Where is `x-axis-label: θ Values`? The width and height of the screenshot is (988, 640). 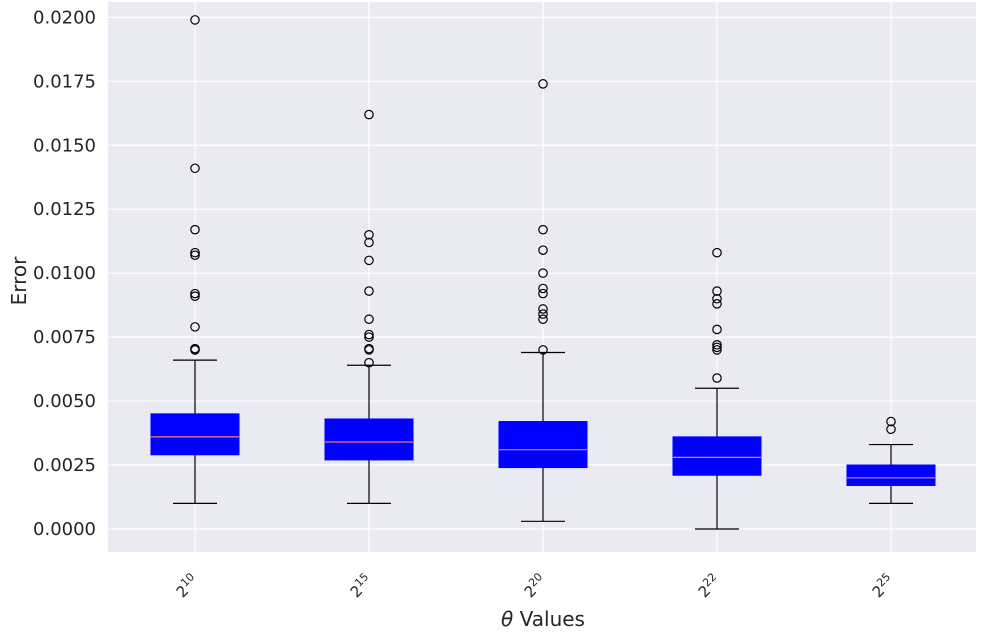 x-axis-label: θ Values is located at coordinates (543, 619).